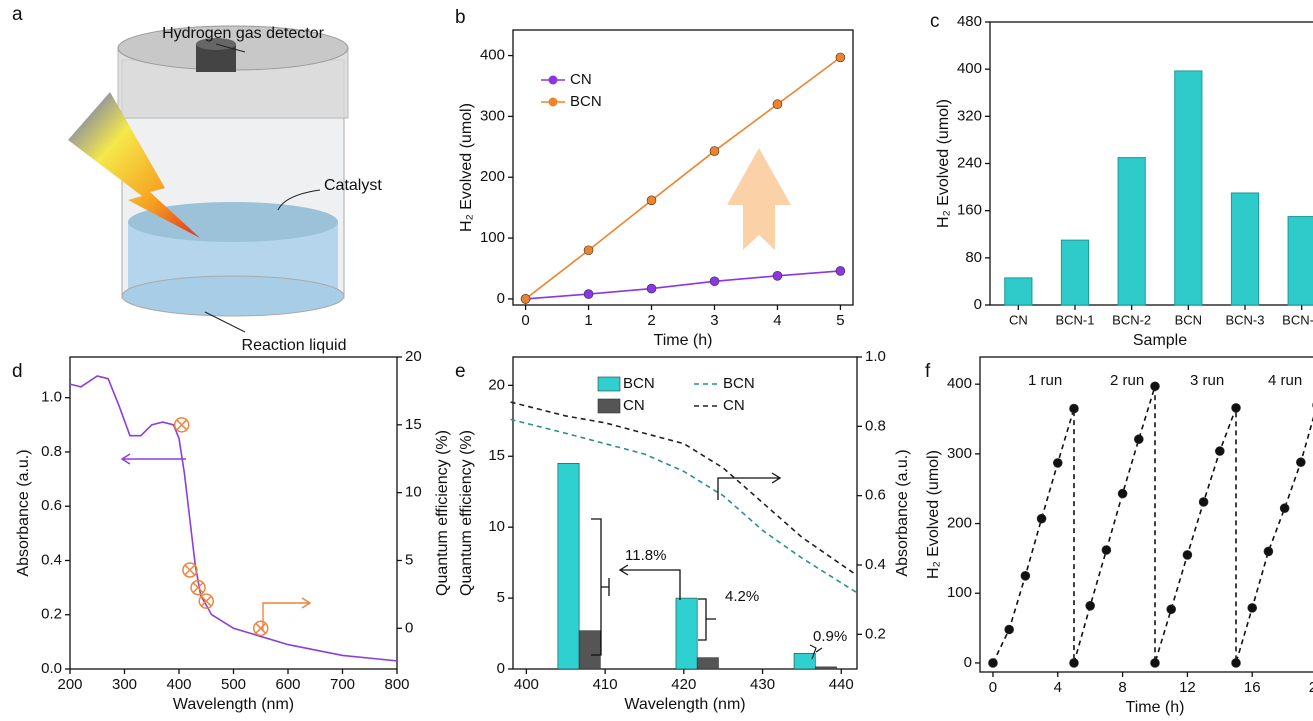 Image resolution: width=1313 pixels, height=721 pixels. What do you see at coordinates (959, 523) in the screenshot?
I see `y-tick-label: 200` at bounding box center [959, 523].